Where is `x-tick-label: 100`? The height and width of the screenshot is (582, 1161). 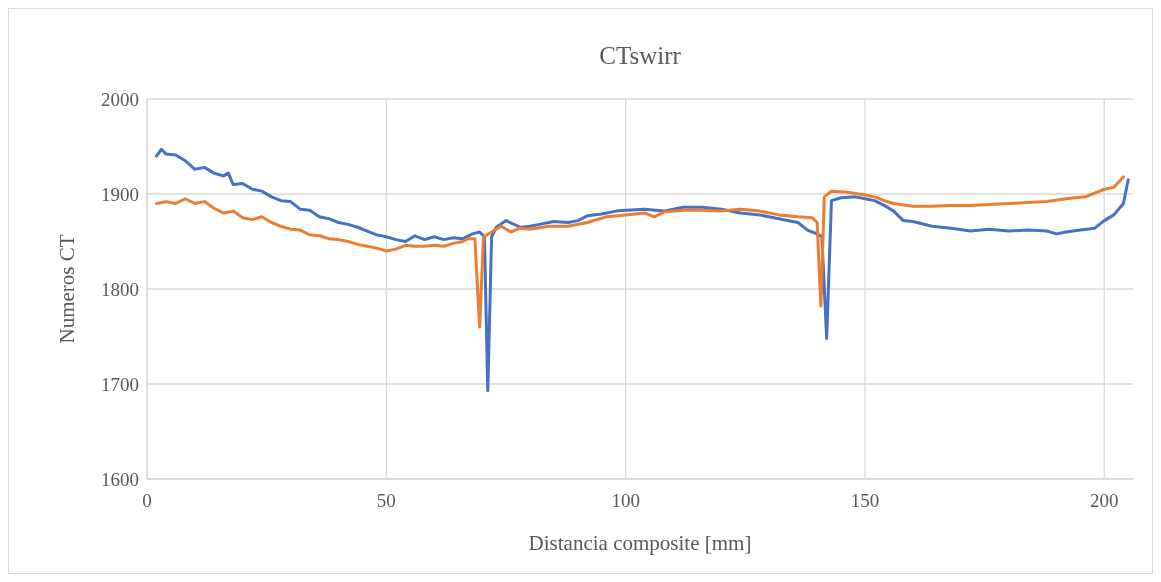
x-tick-label: 100 is located at coordinates (625, 500).